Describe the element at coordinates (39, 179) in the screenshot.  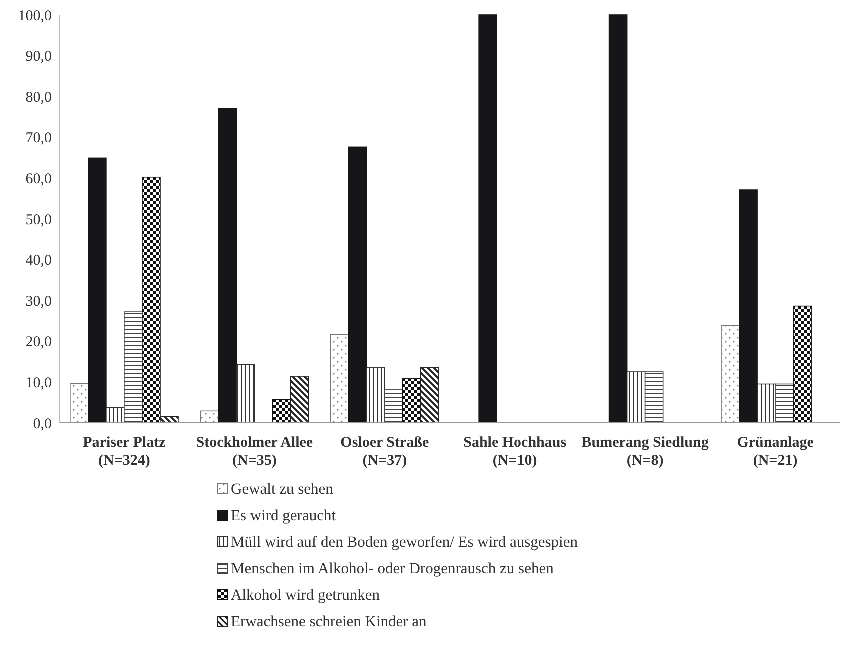
I see `y-tick-label: 60,0` at that location.